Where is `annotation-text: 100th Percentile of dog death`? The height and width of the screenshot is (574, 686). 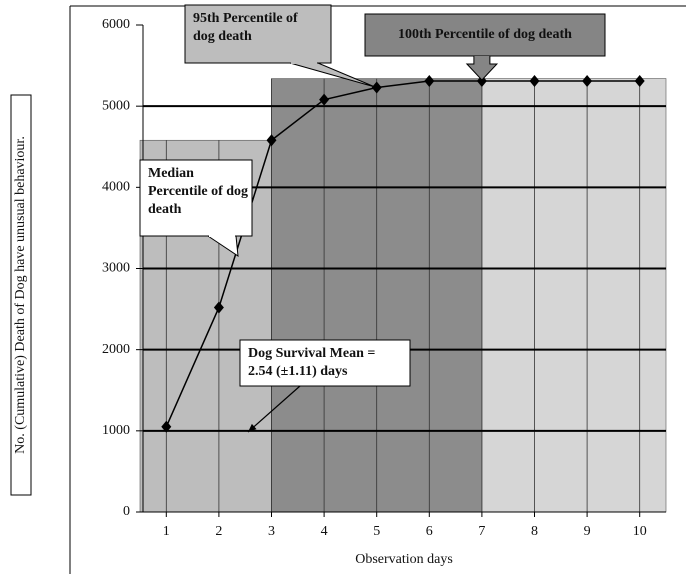 annotation-text: 100th Percentile of dog death is located at coordinates (485, 34).